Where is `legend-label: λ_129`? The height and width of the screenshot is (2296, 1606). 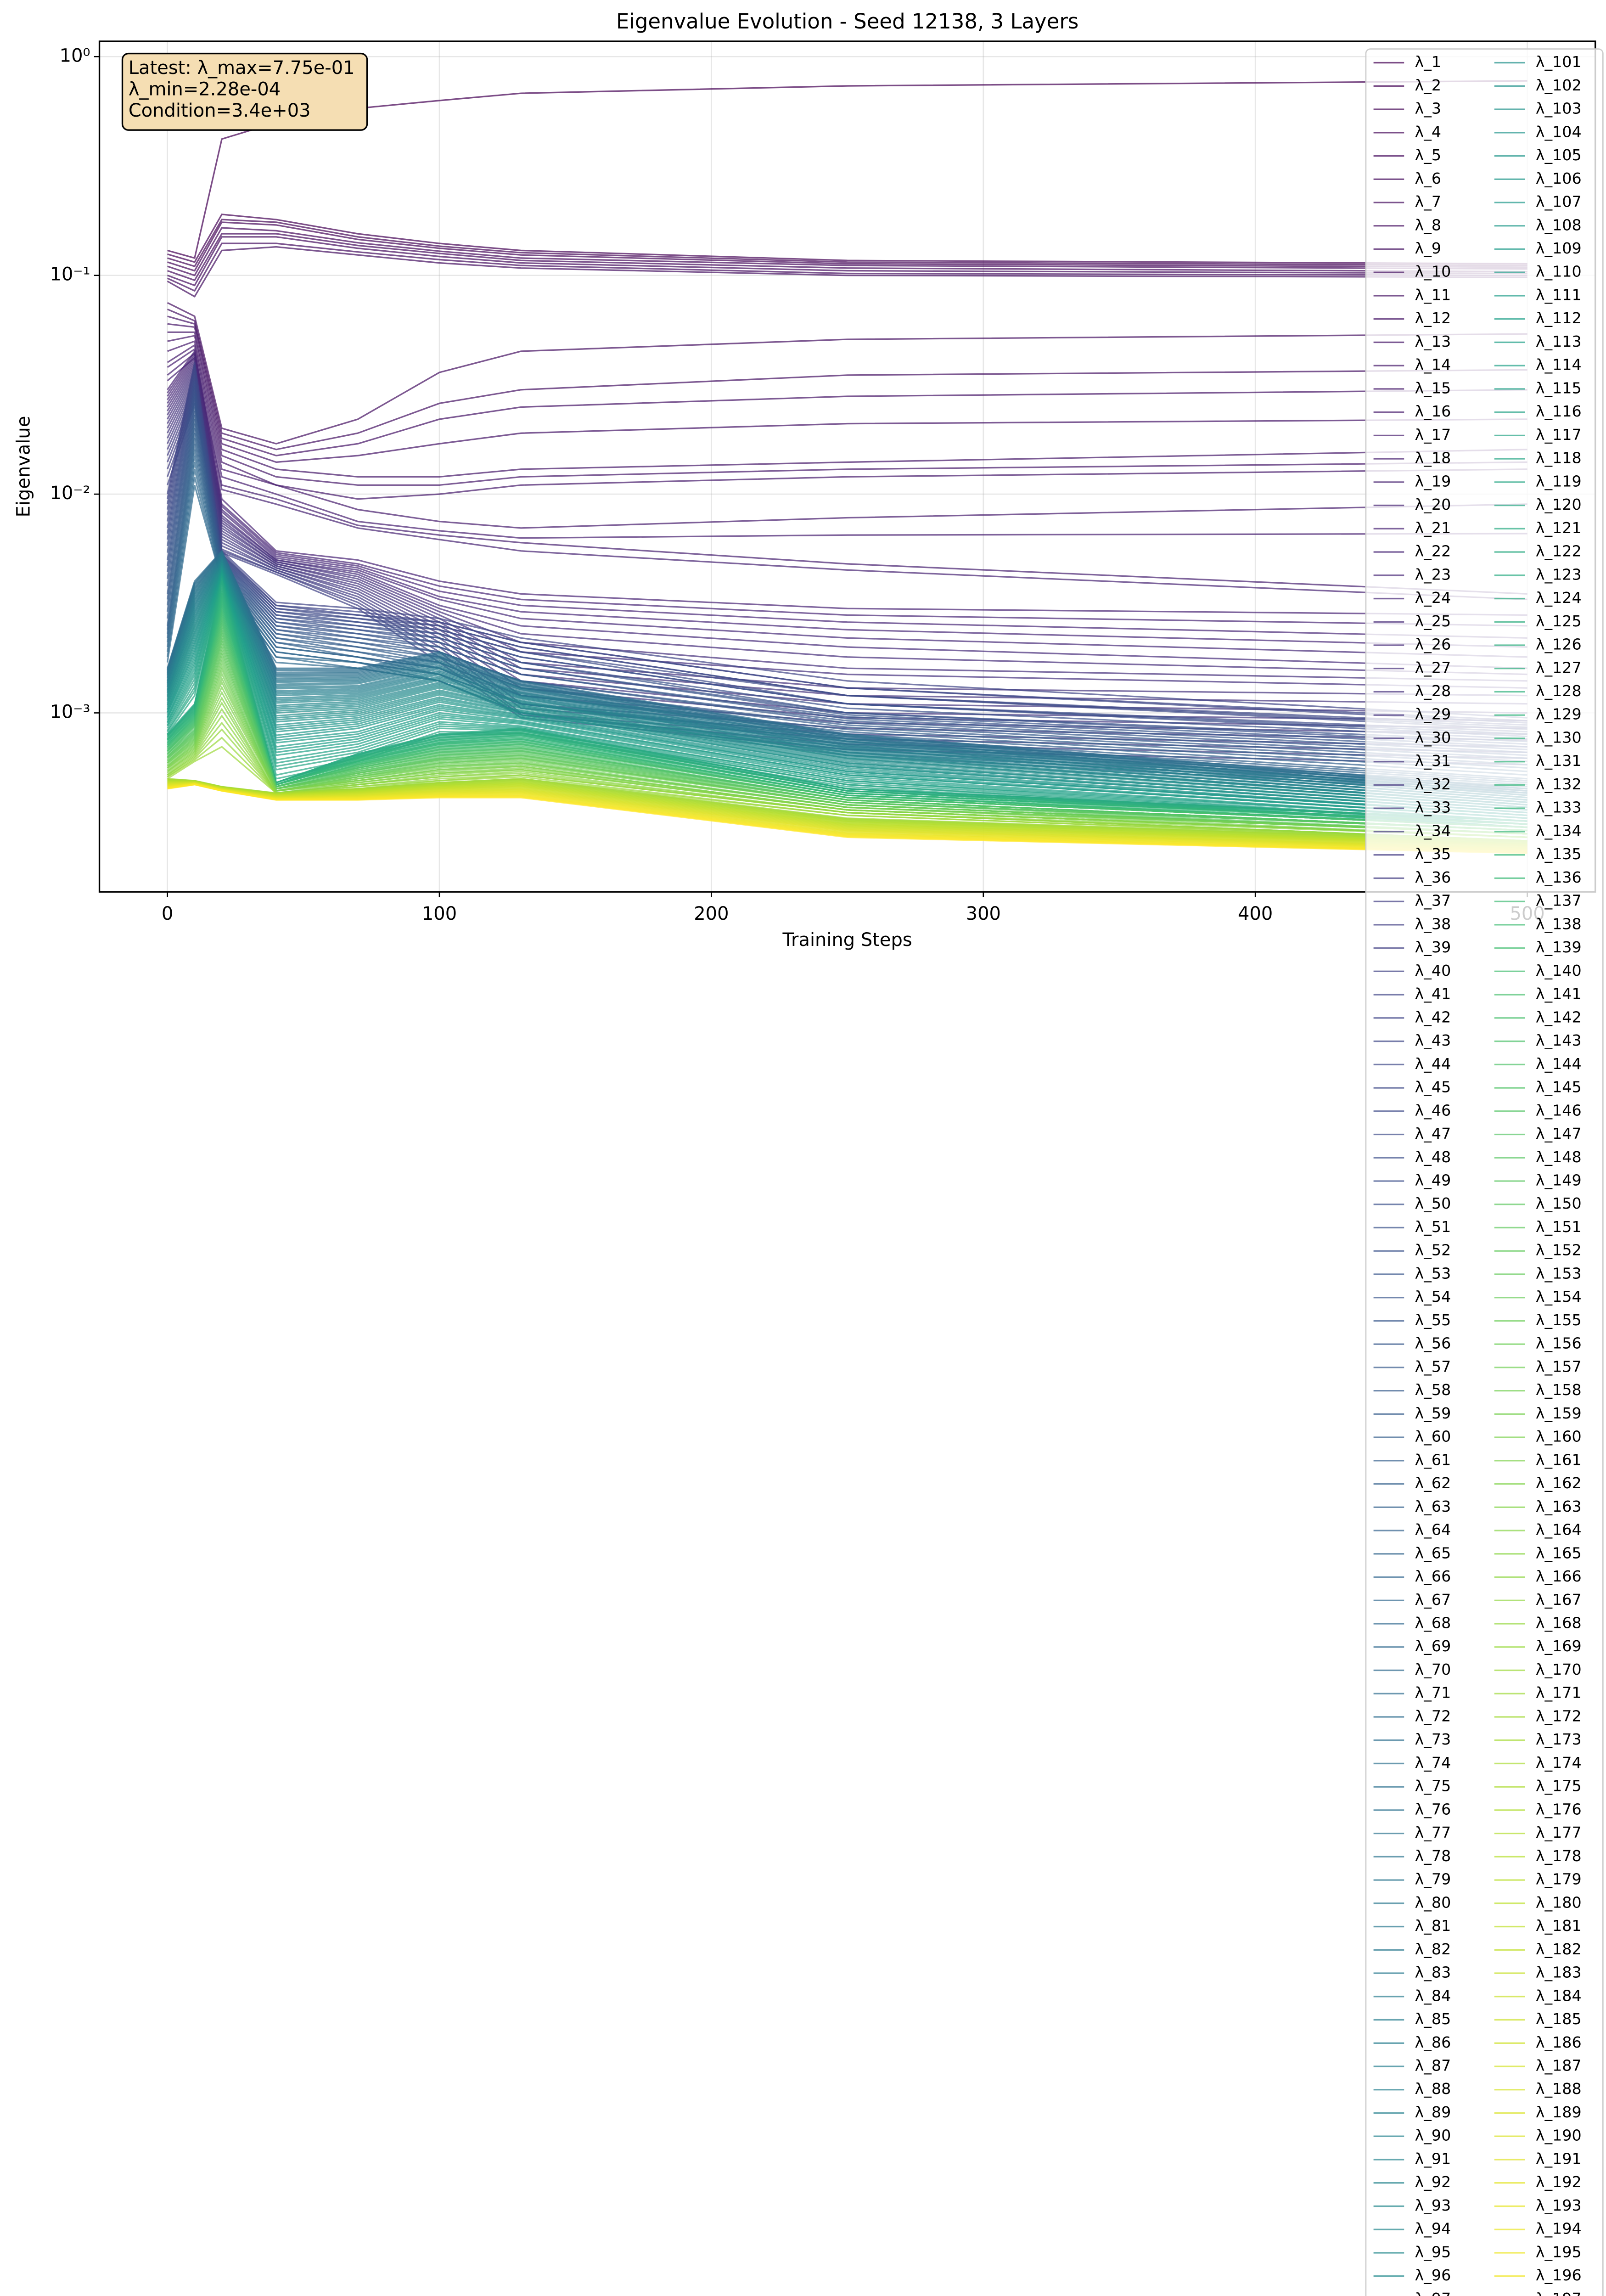 legend-label: λ_129 is located at coordinates (1559, 714).